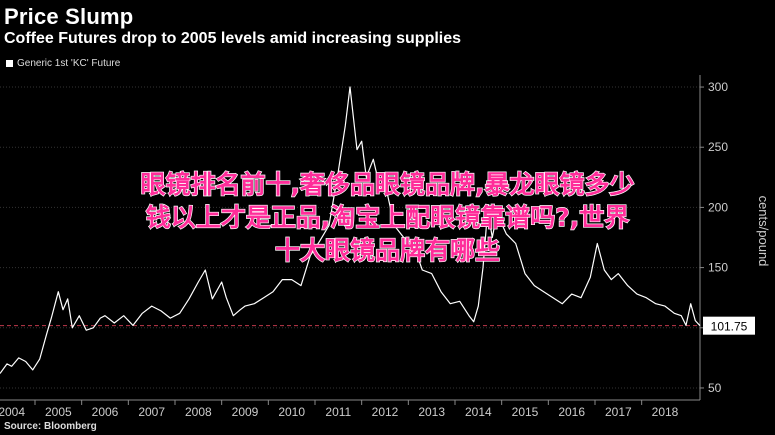  What do you see at coordinates (525, 412) in the screenshot?
I see `x-tick-label-11: 2015` at bounding box center [525, 412].